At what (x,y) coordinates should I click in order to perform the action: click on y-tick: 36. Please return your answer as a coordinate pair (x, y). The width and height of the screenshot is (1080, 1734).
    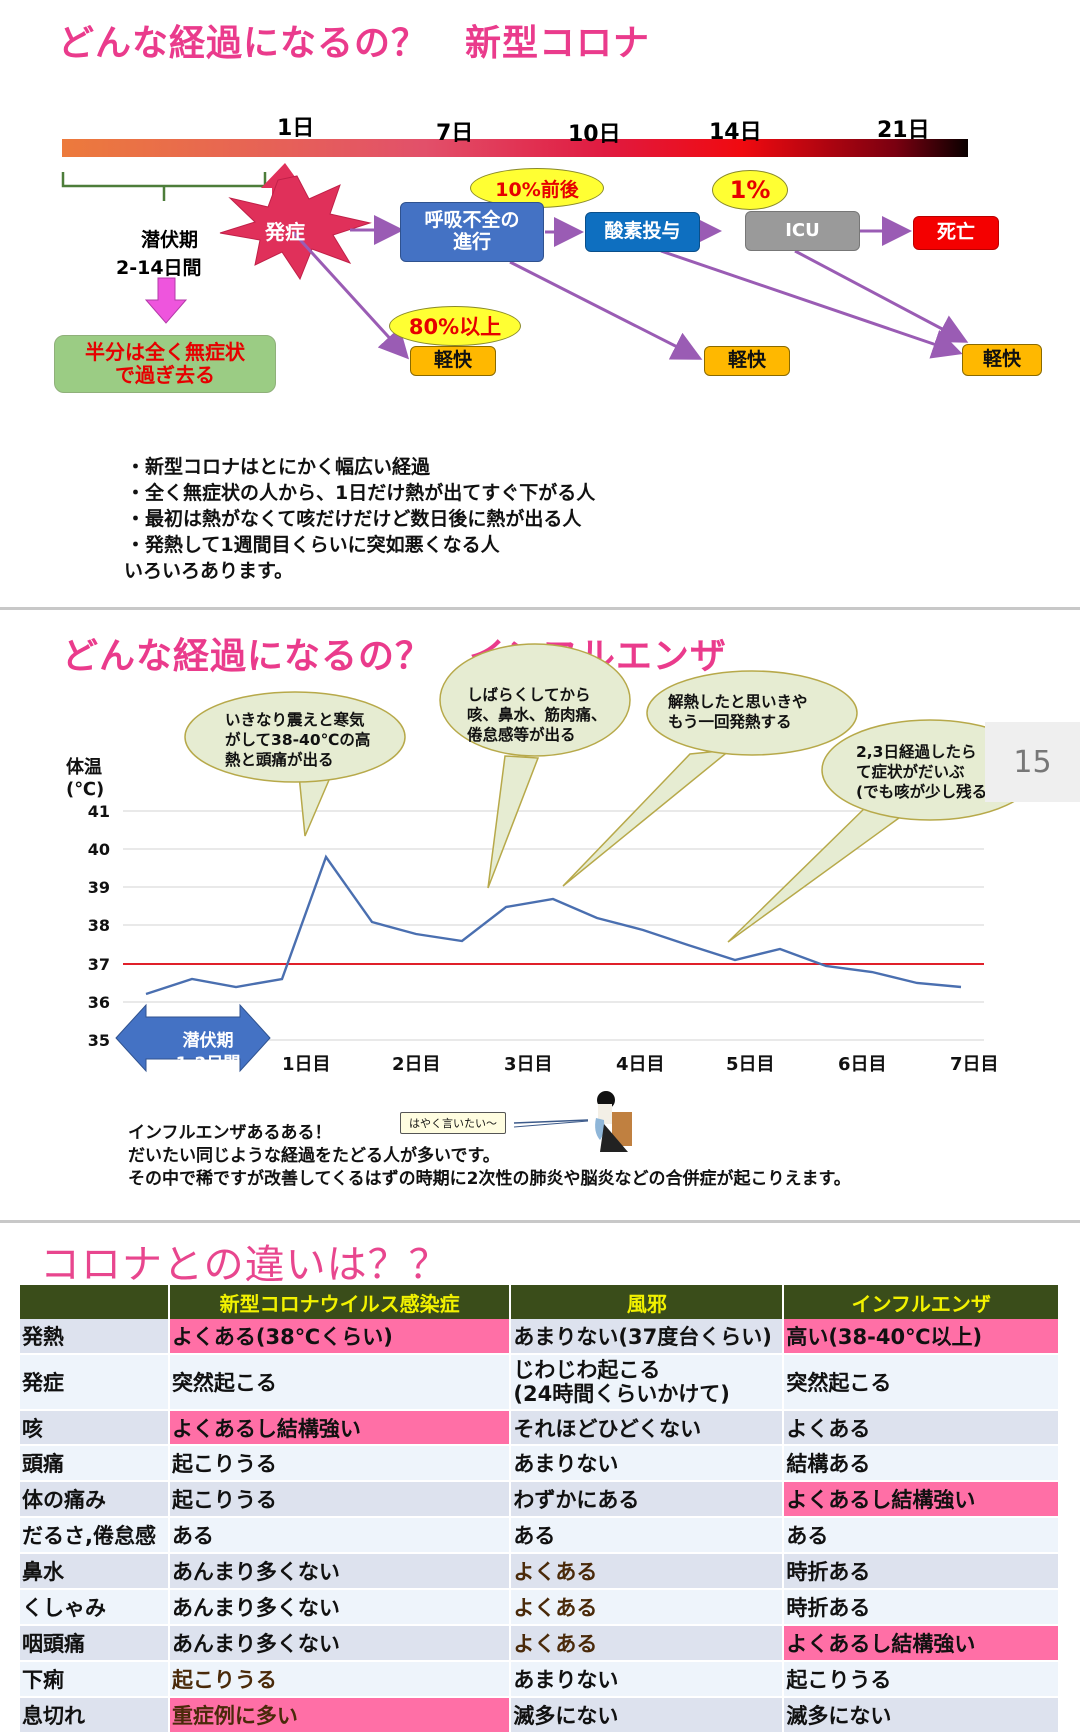
    Looking at the image, I should click on (98, 1002).